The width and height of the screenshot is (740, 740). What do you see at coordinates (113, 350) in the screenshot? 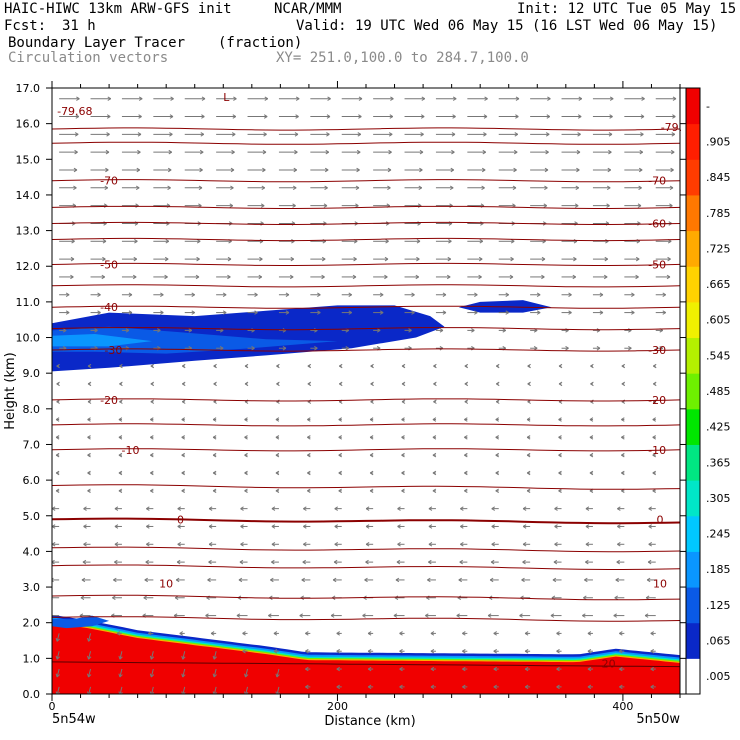
I see `contour-label: -30` at bounding box center [113, 350].